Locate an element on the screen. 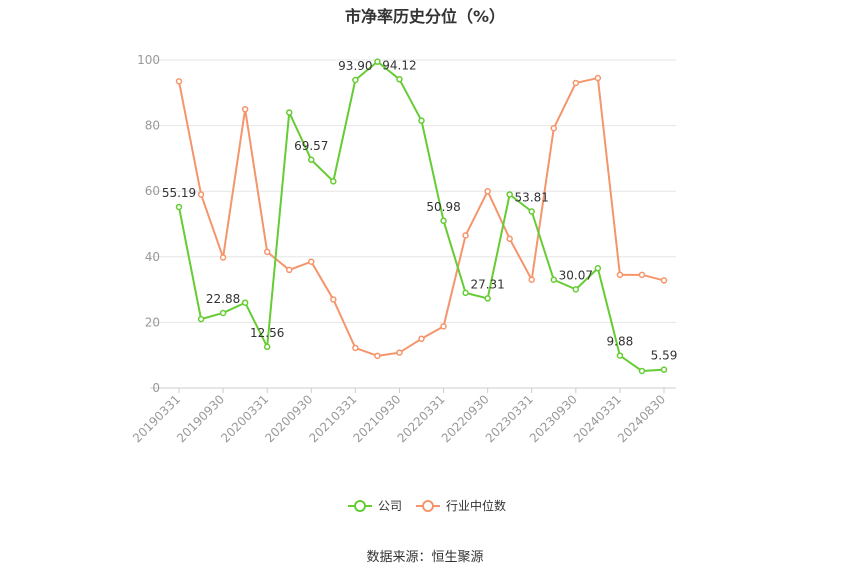  data-label: 27.31 is located at coordinates (487, 284).